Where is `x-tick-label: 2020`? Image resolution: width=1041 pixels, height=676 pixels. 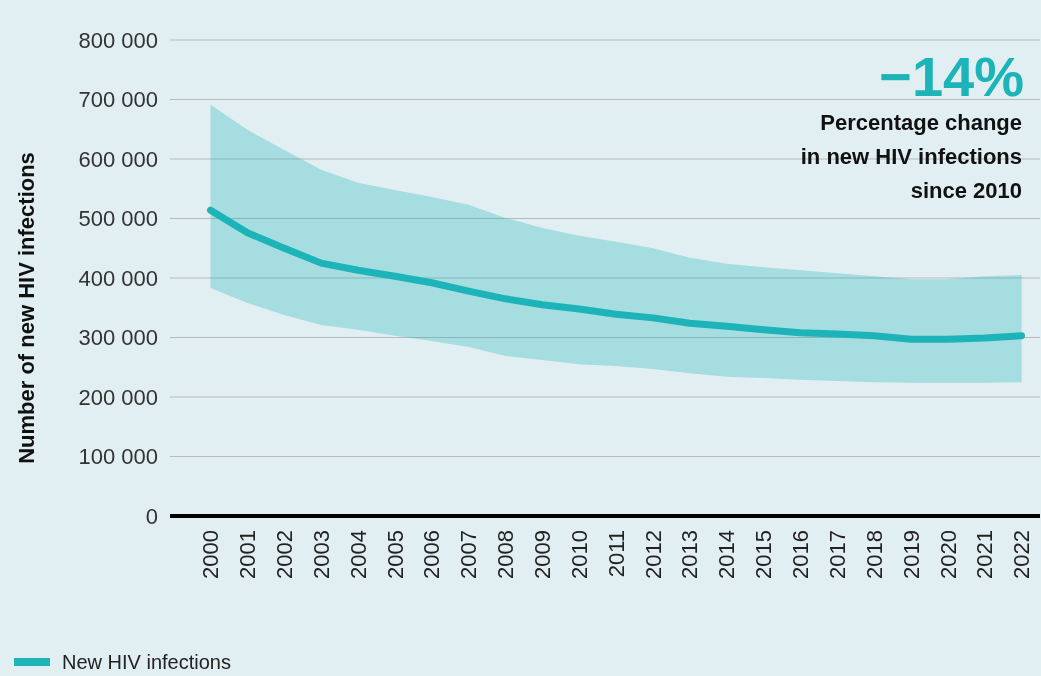
x-tick-label: 2020 is located at coordinates (948, 554).